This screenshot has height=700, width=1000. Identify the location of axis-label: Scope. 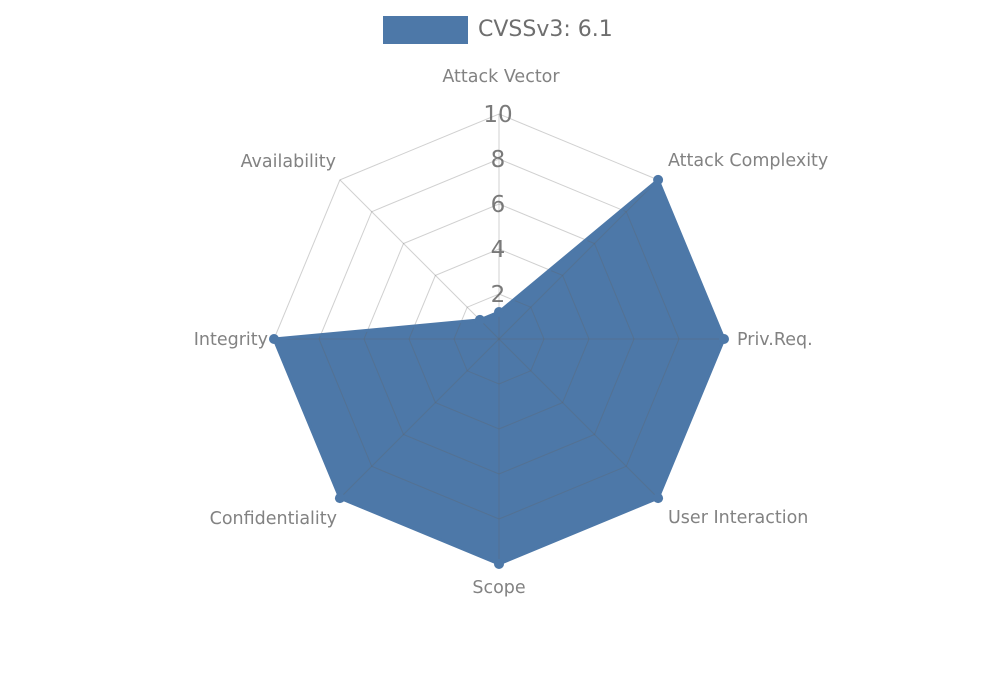
(498, 588).